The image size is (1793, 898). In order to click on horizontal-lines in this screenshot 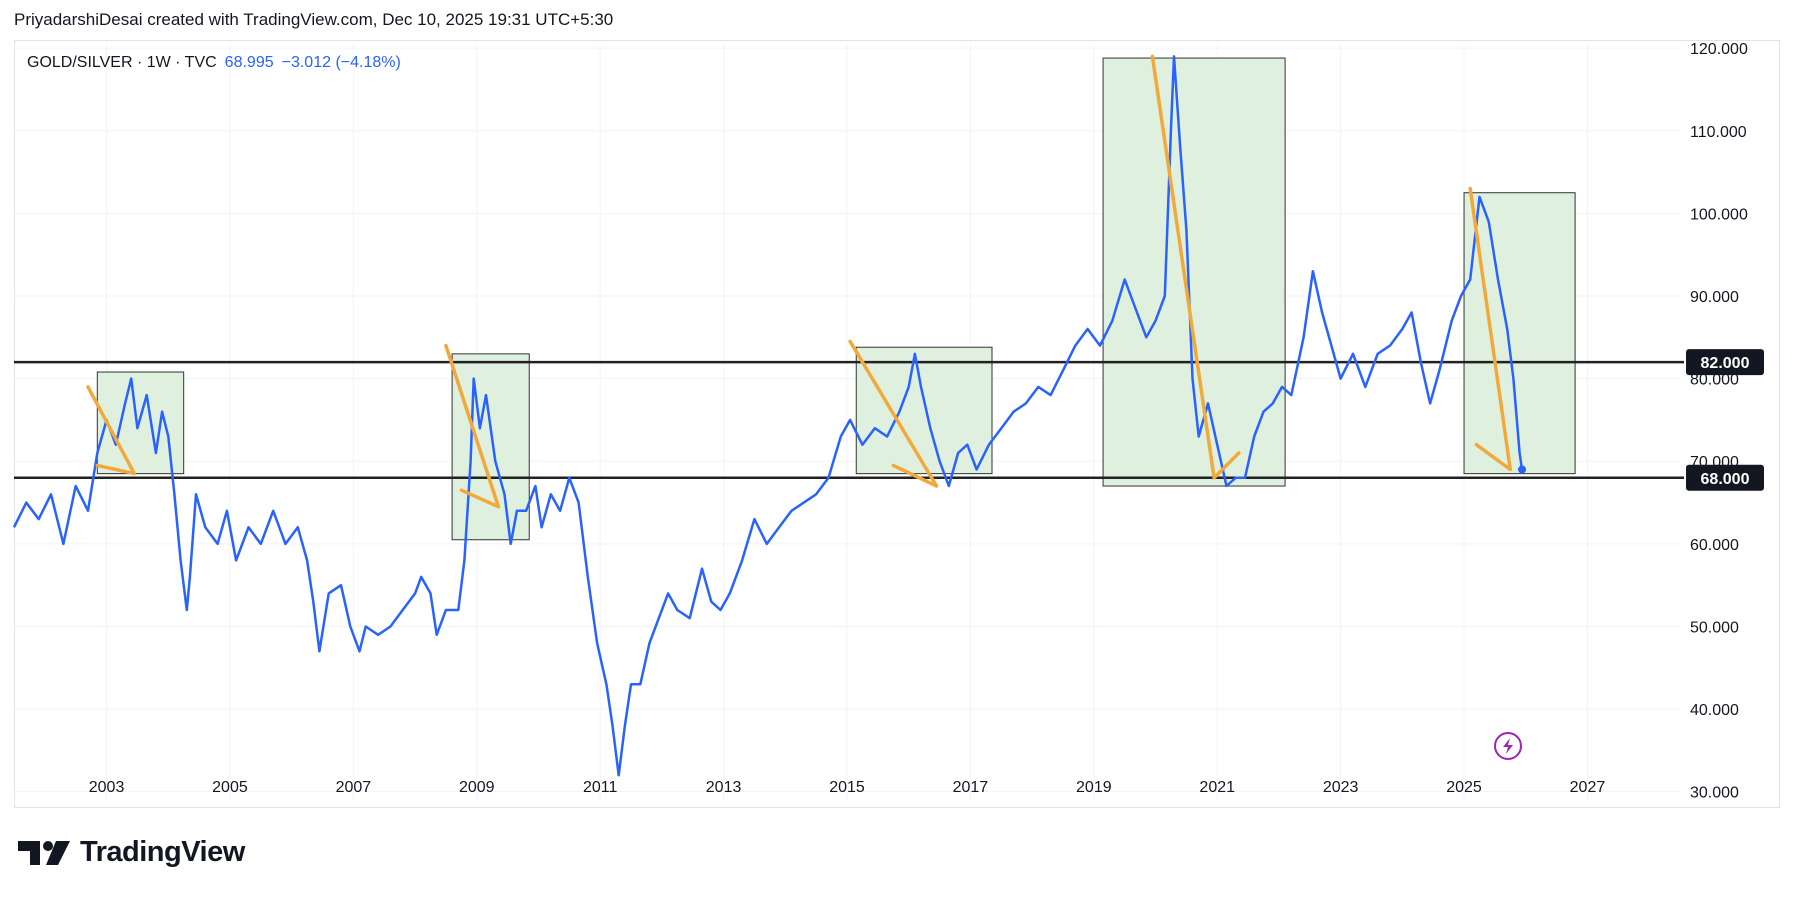, I will do `click(849, 420)`.